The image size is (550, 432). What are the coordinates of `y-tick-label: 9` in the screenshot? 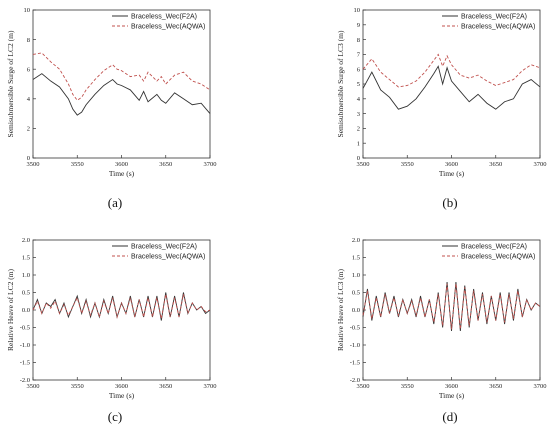 It's located at (358, 25).